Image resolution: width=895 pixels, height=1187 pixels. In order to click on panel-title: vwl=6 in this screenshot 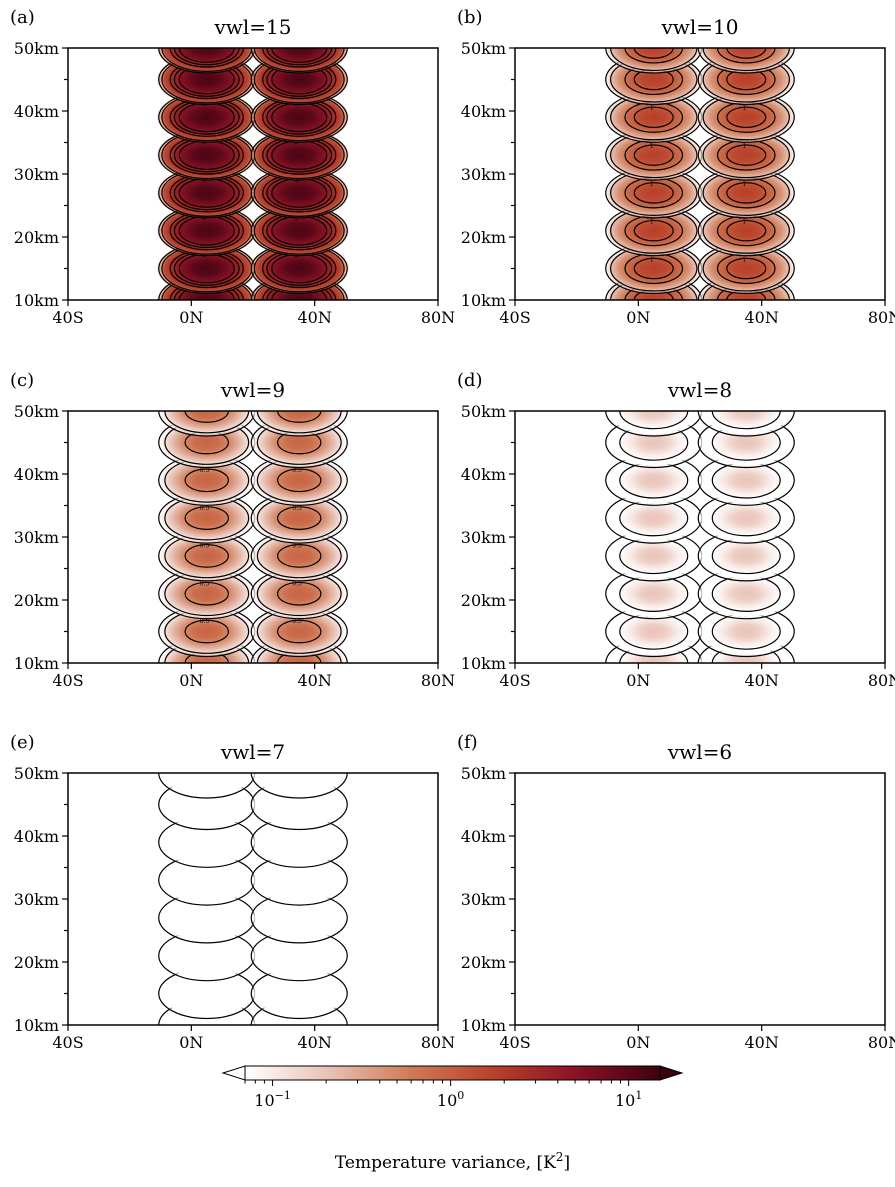, I will do `click(699, 752)`.